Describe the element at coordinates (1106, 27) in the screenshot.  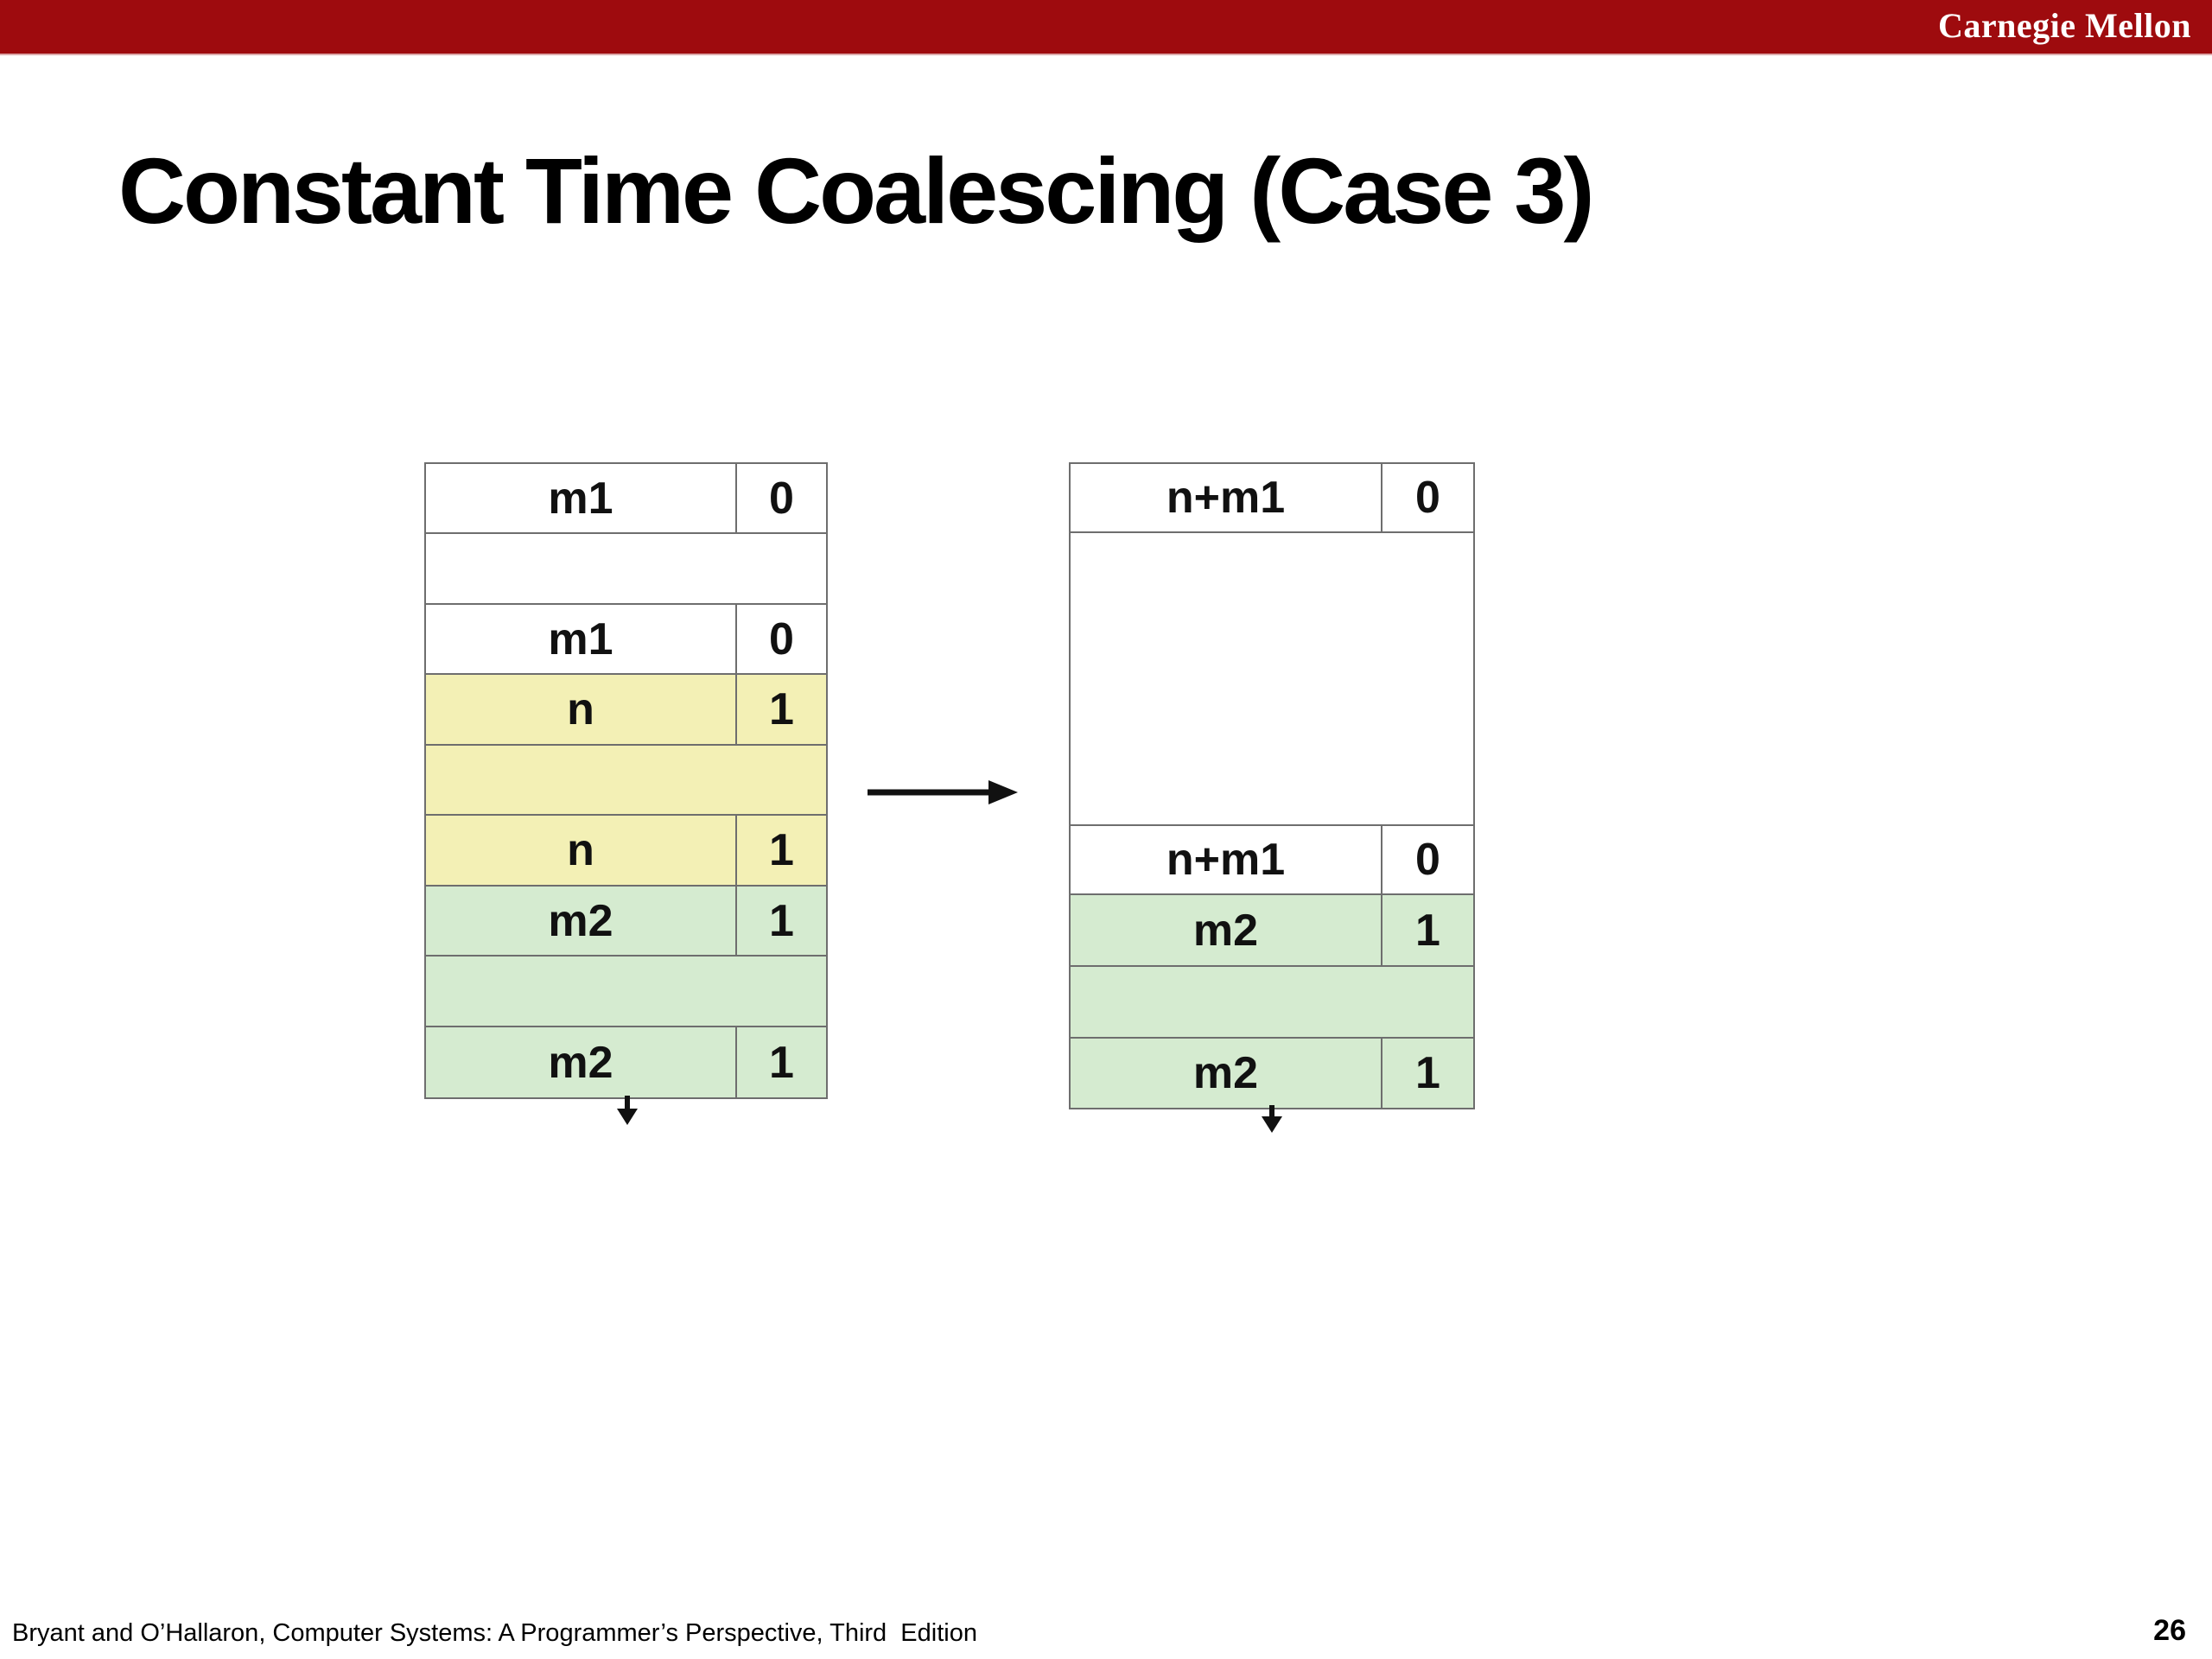
I see `header-bar: Carnegie Mellon` at that location.